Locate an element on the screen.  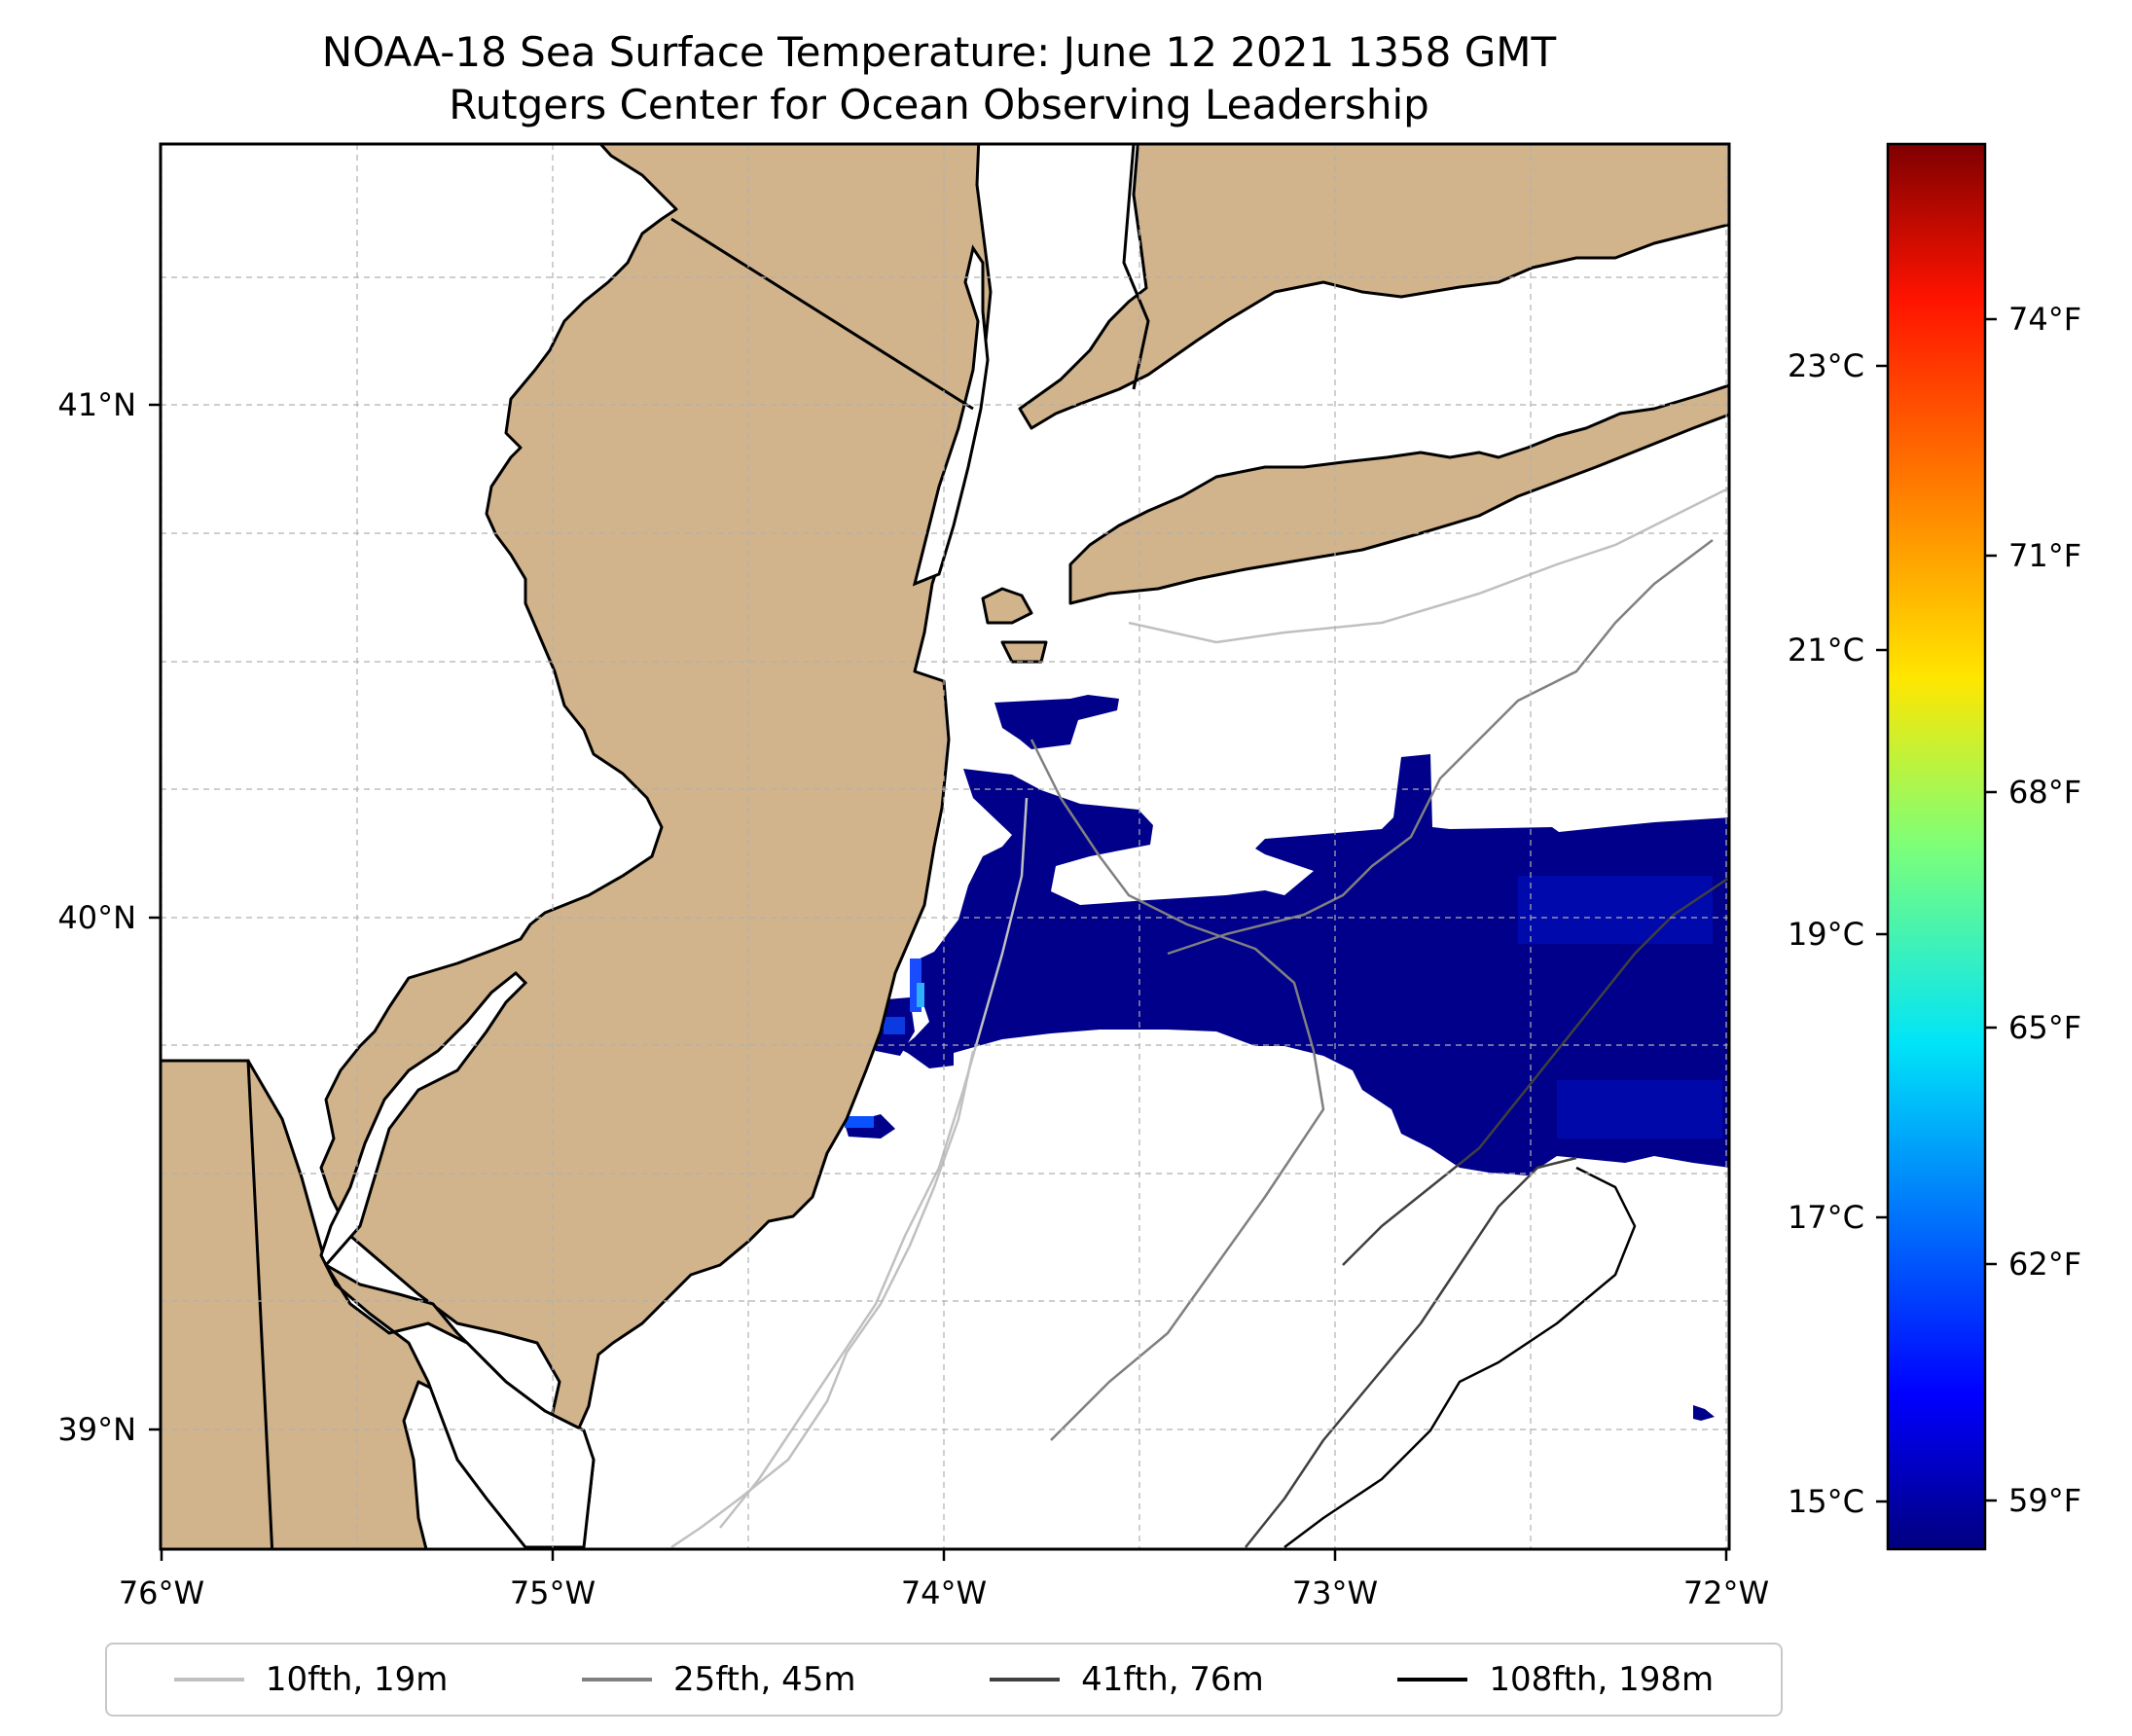
lon-label: 73°W is located at coordinates (1335, 1593).